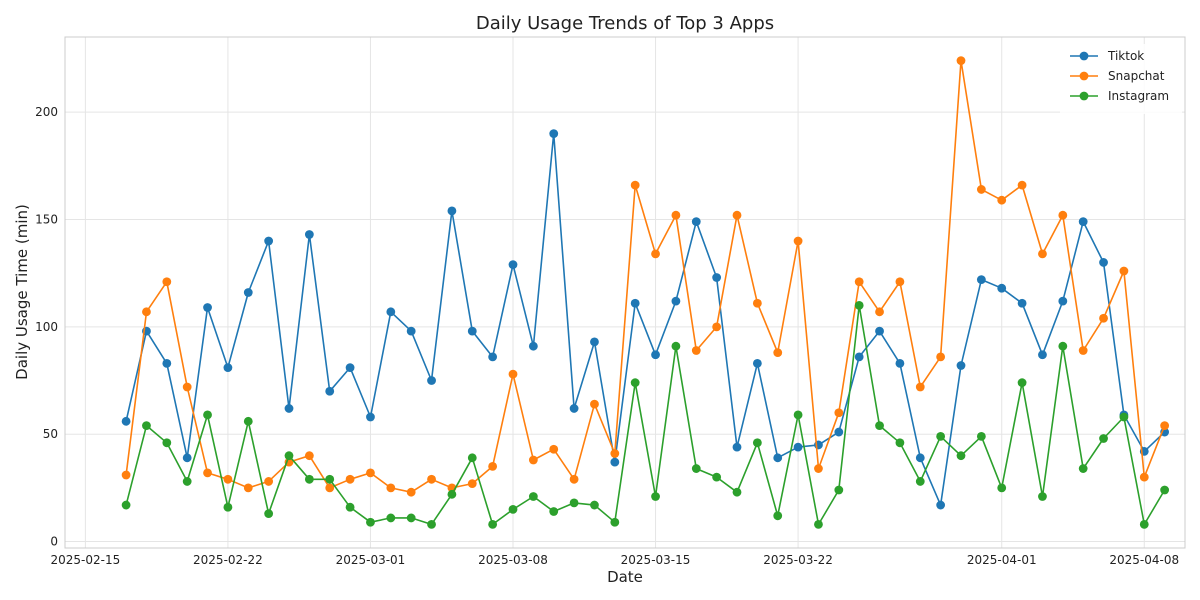  What do you see at coordinates (46, 326) in the screenshot?
I see `y-axis-ticks: 0 50 100 150 200` at bounding box center [46, 326].